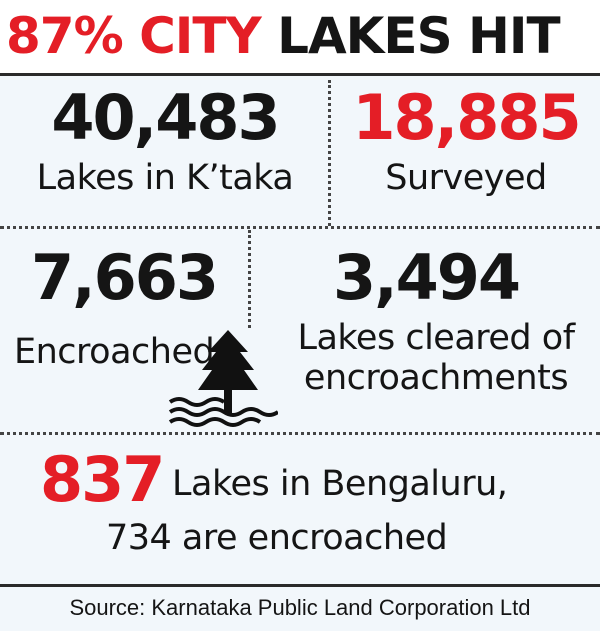 The height and width of the screenshot is (631, 600). Describe the element at coordinates (165, 178) in the screenshot. I see `stat-lakes-karnataka-label: Lakes in K’taka` at that location.